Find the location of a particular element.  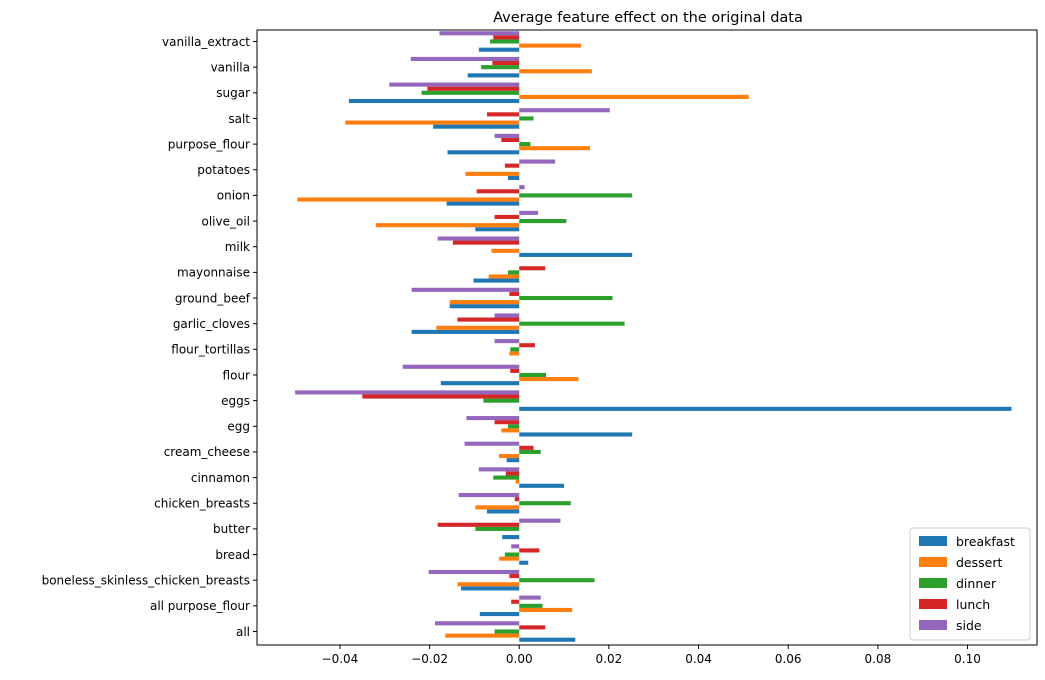

bar-lunch-onion is located at coordinates (498, 191).